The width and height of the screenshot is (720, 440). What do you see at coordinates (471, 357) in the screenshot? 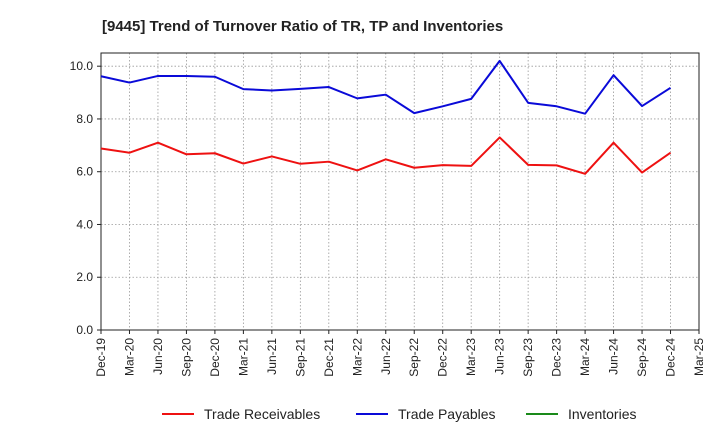
I see `x-tick-label: Mar-23` at bounding box center [471, 357].